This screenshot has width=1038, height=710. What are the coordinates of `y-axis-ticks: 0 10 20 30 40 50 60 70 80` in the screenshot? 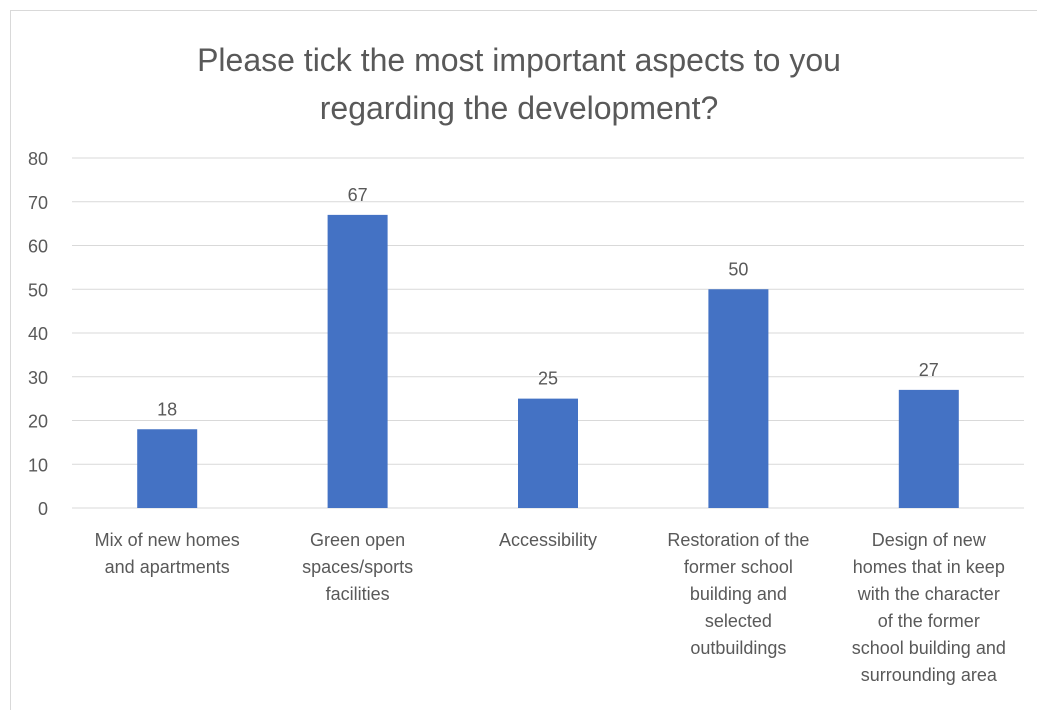 It's located at (38, 334).